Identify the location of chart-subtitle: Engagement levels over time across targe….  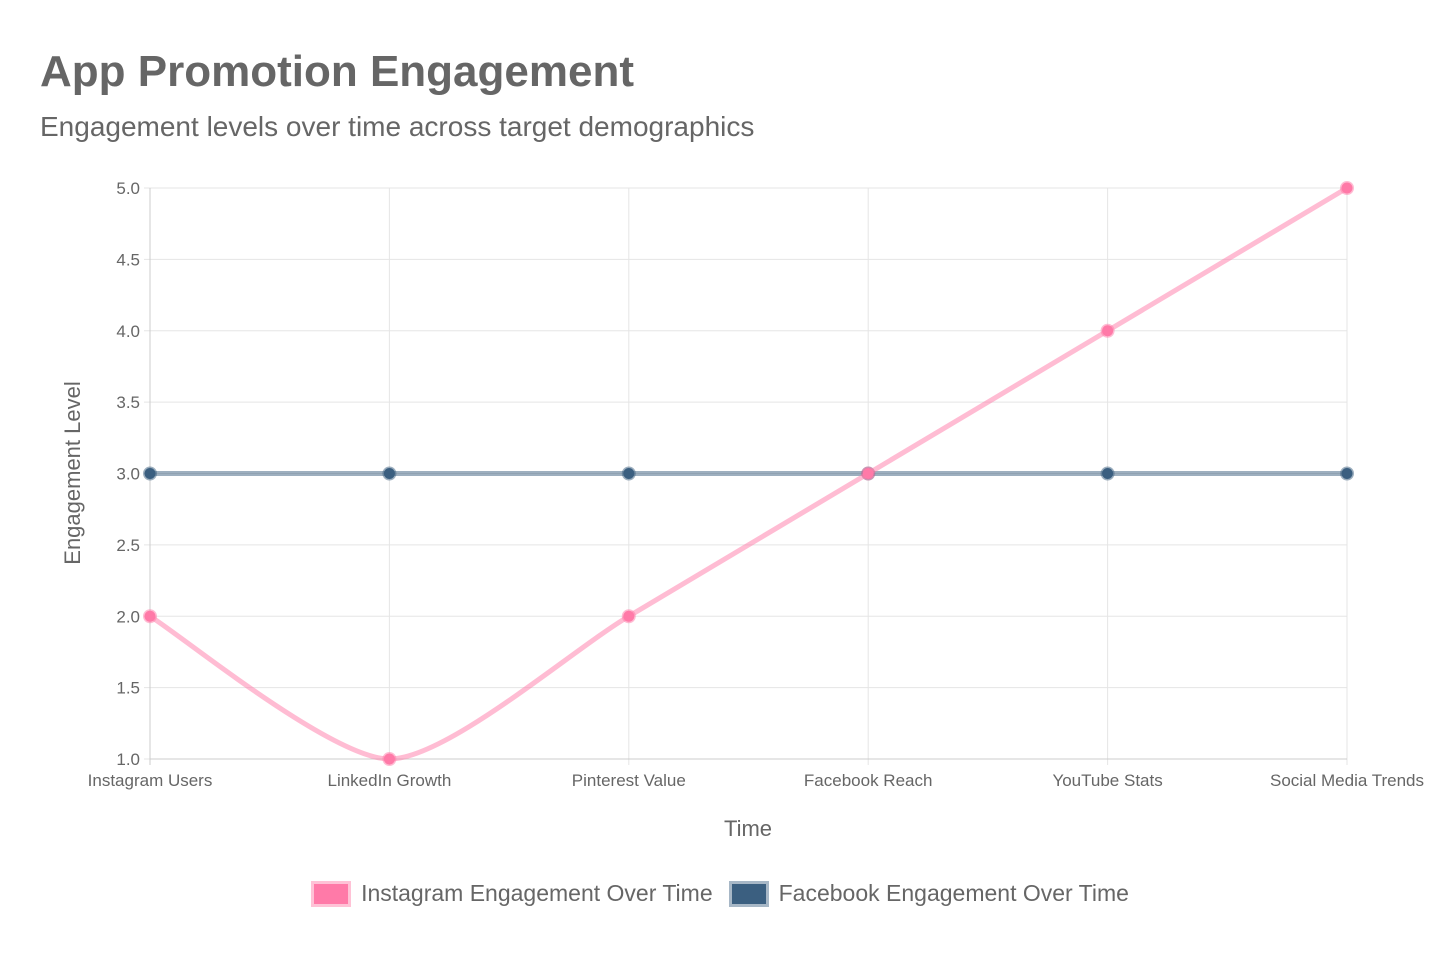
(397, 126).